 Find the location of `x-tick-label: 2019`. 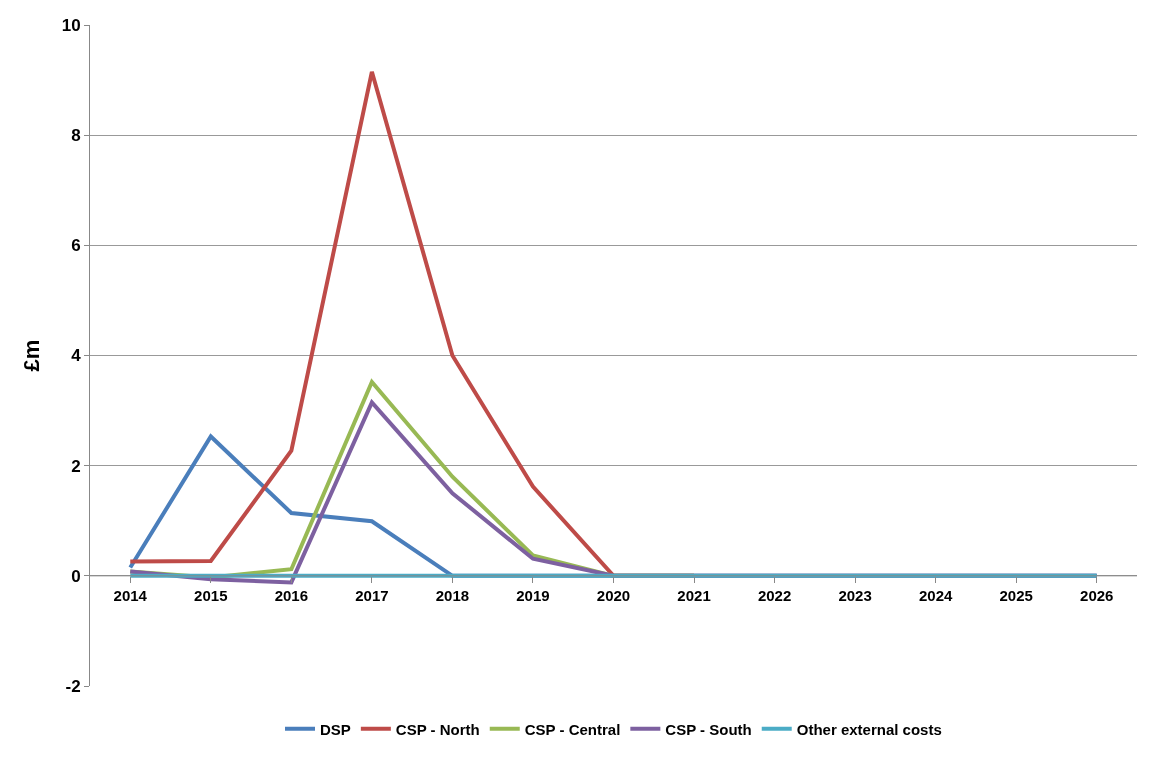

x-tick-label: 2019 is located at coordinates (533, 595).